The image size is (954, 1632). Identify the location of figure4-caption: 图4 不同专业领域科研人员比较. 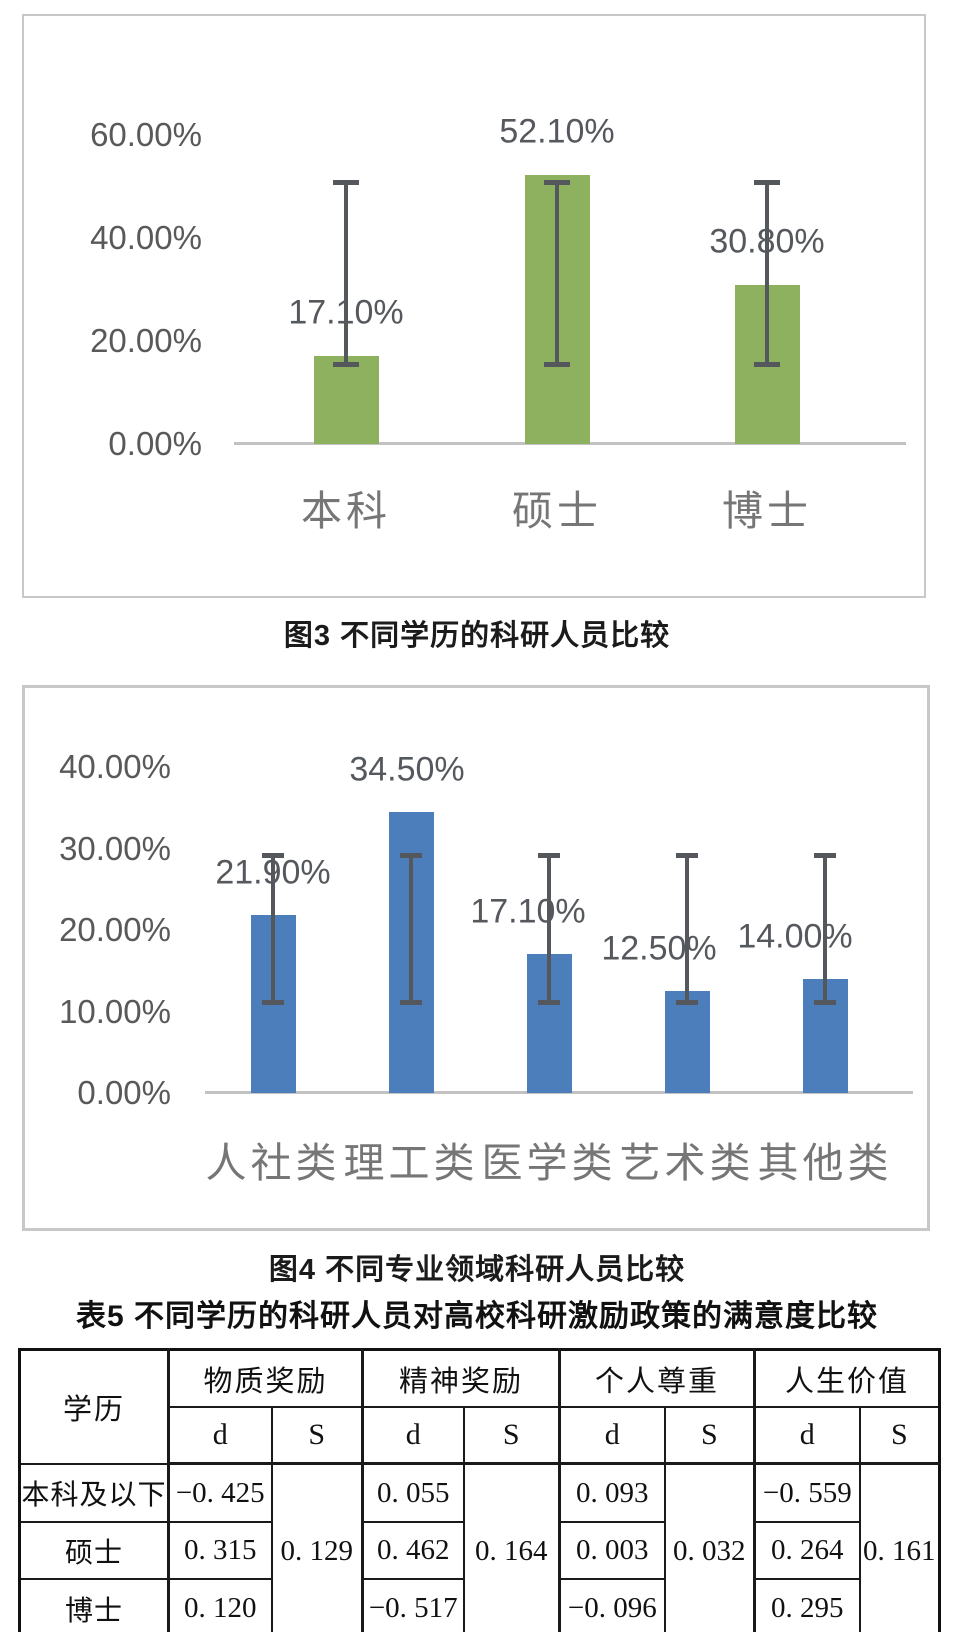
(477, 1270).